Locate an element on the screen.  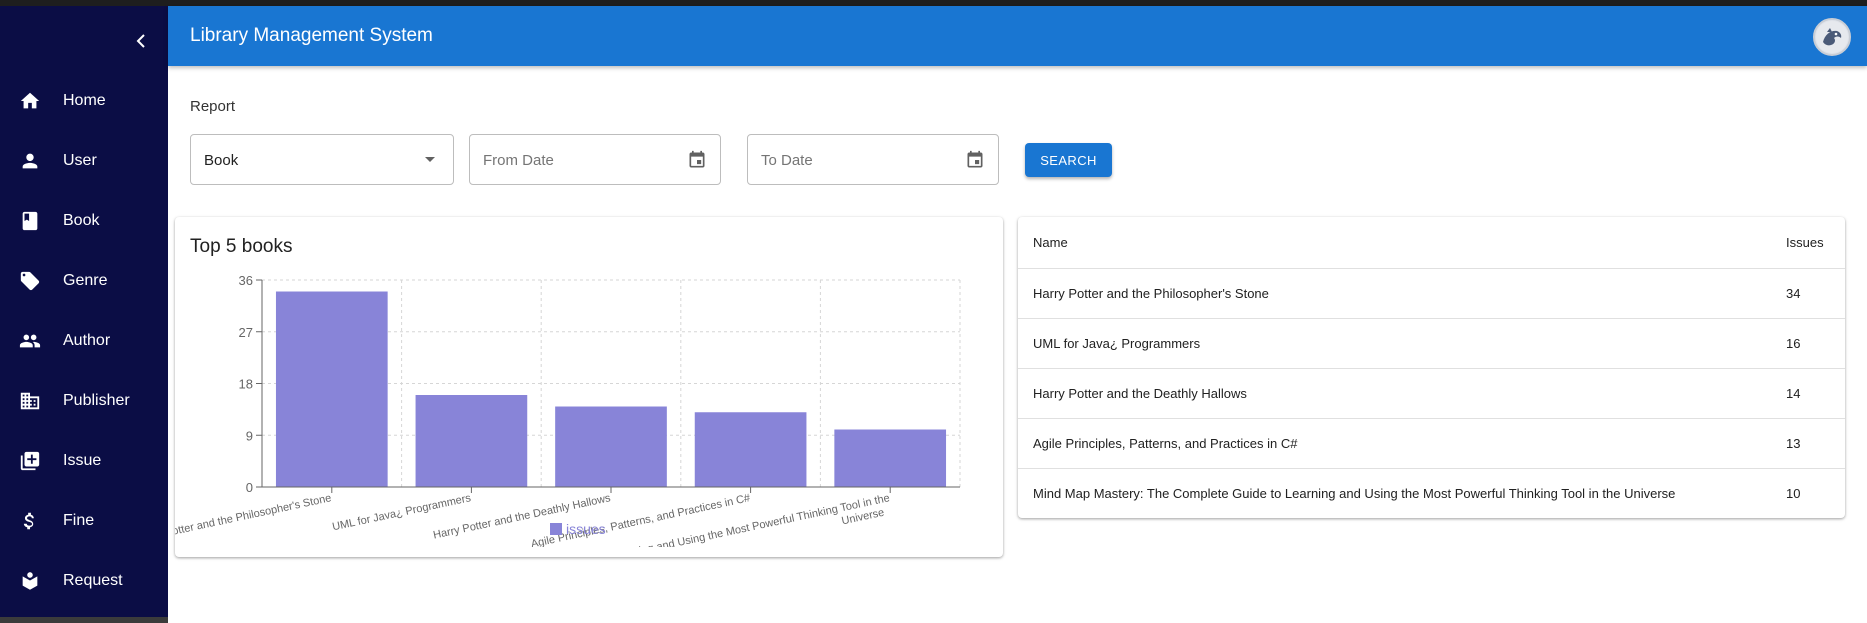
cell-issues: 10 is located at coordinates (1793, 493).